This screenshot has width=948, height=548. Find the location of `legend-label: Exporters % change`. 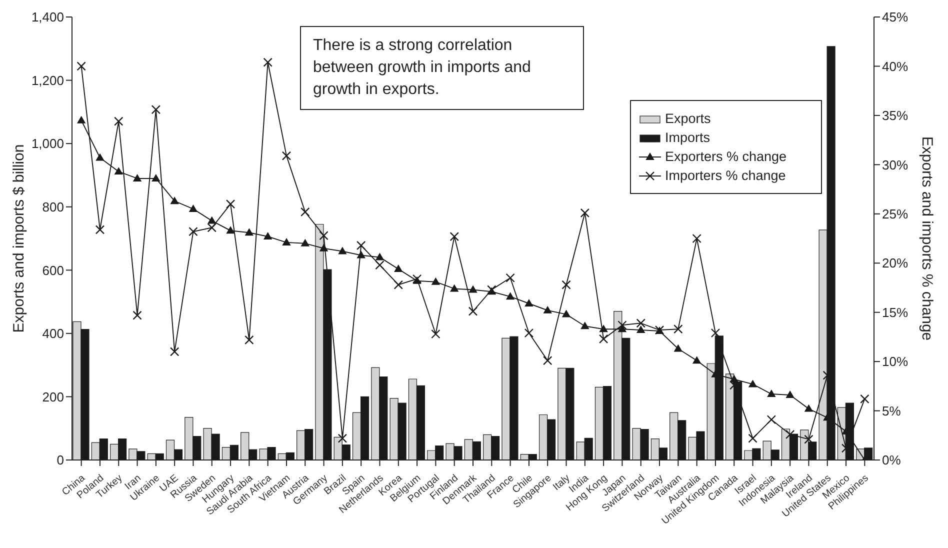

legend-label: Exporters % change is located at coordinates (726, 157).